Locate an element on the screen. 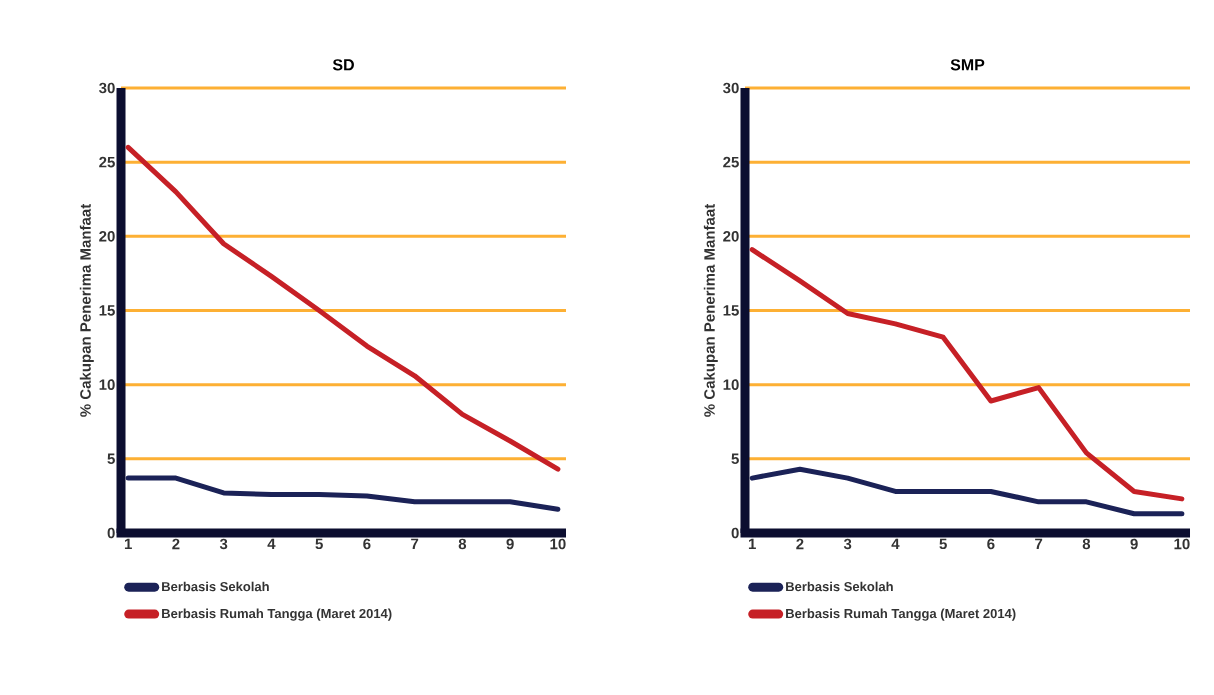 This screenshot has height=695, width=1214. chart-title: SD is located at coordinates (343, 65).